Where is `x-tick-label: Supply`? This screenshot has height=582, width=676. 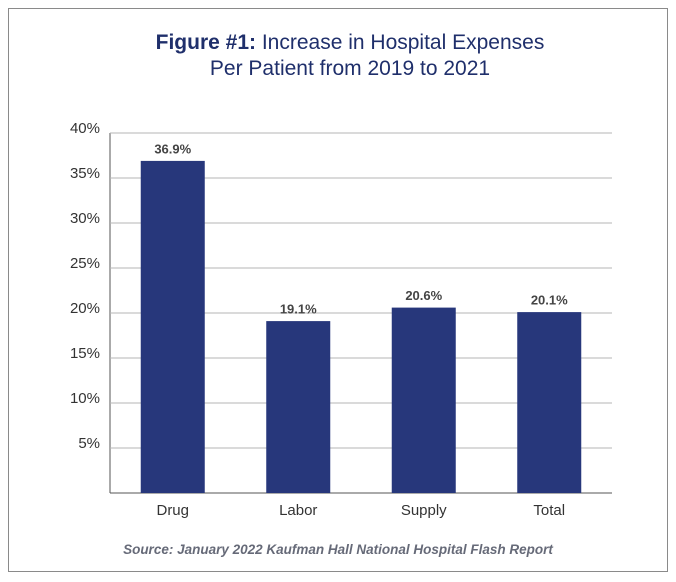 x-tick-label: Supply is located at coordinates (424, 510).